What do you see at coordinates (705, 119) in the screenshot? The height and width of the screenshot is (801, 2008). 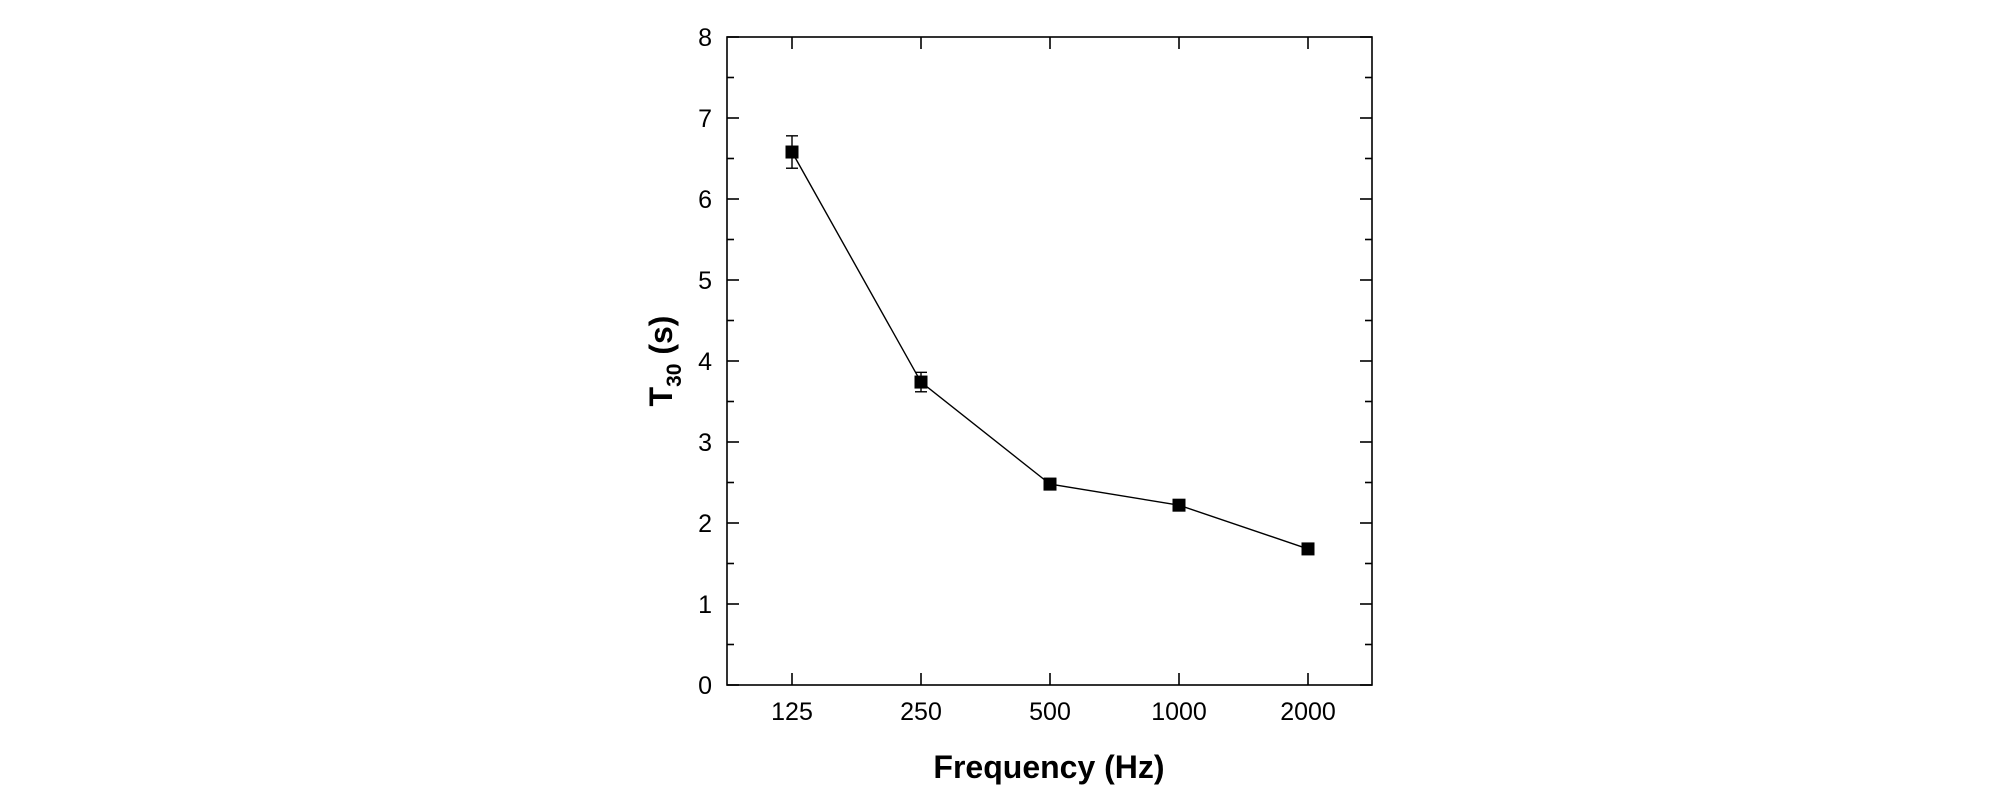 I see `y-tick-label: 7` at bounding box center [705, 119].